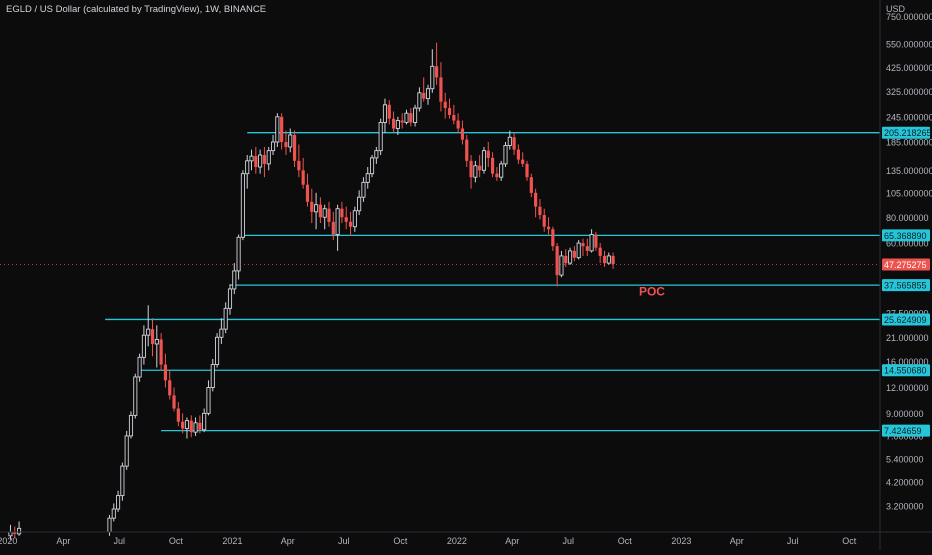  Describe the element at coordinates (909, 171) in the screenshot. I see `price-tick-label: 135.000000` at that location.